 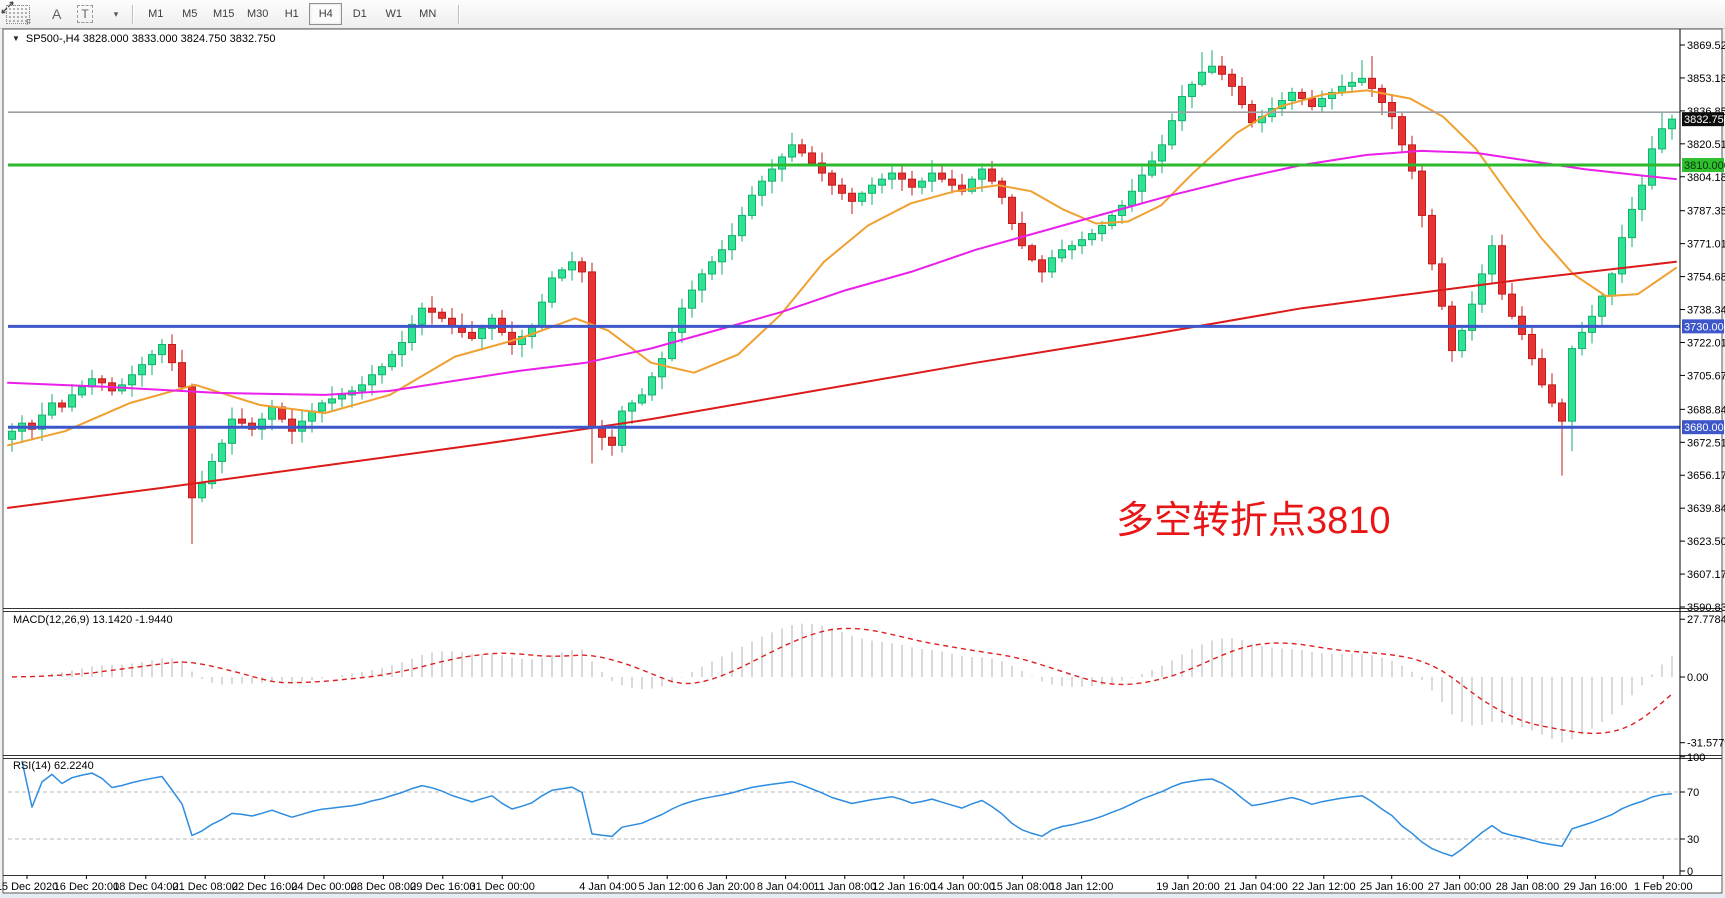 What do you see at coordinates (1082, 887) in the screenshot?
I see `time-axis-label: 18 Jan 12:00` at bounding box center [1082, 887].